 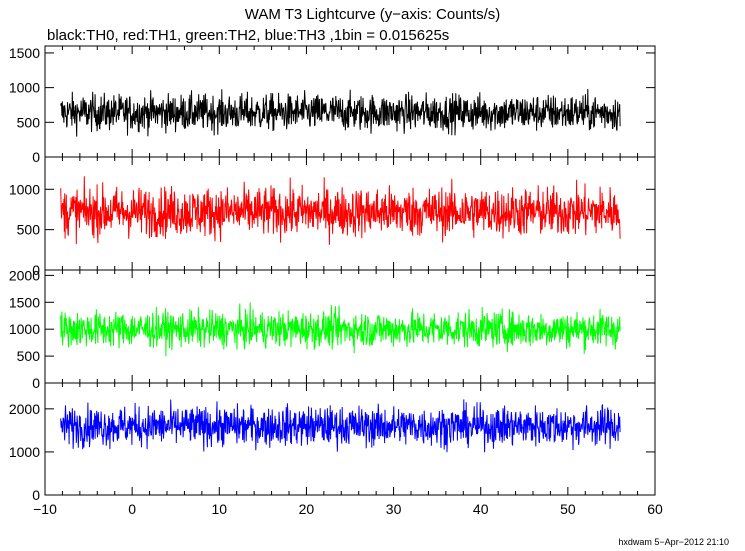 What do you see at coordinates (340, 210) in the screenshot?
I see `series-line-th1` at bounding box center [340, 210].